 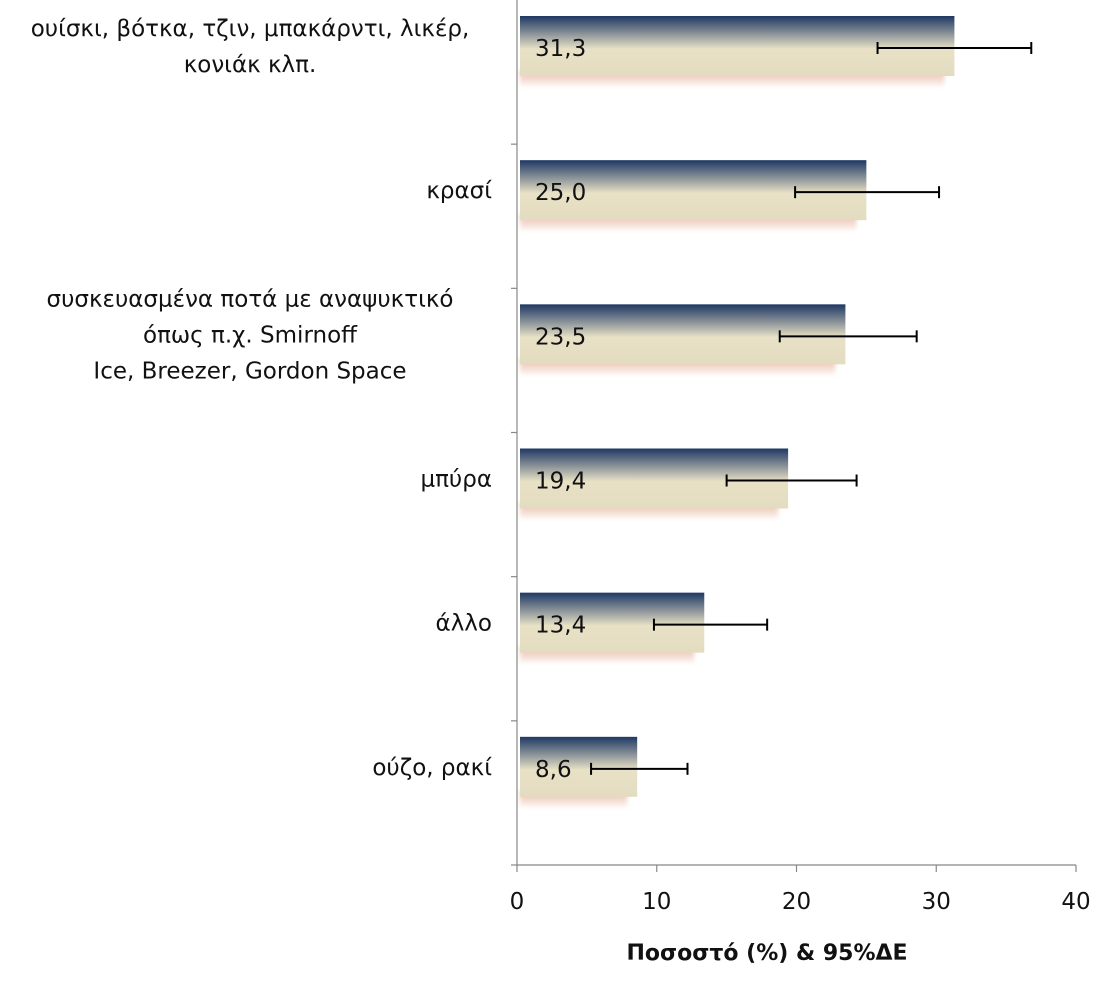 I want to click on x-tick-label: 20, so click(x=796, y=902).